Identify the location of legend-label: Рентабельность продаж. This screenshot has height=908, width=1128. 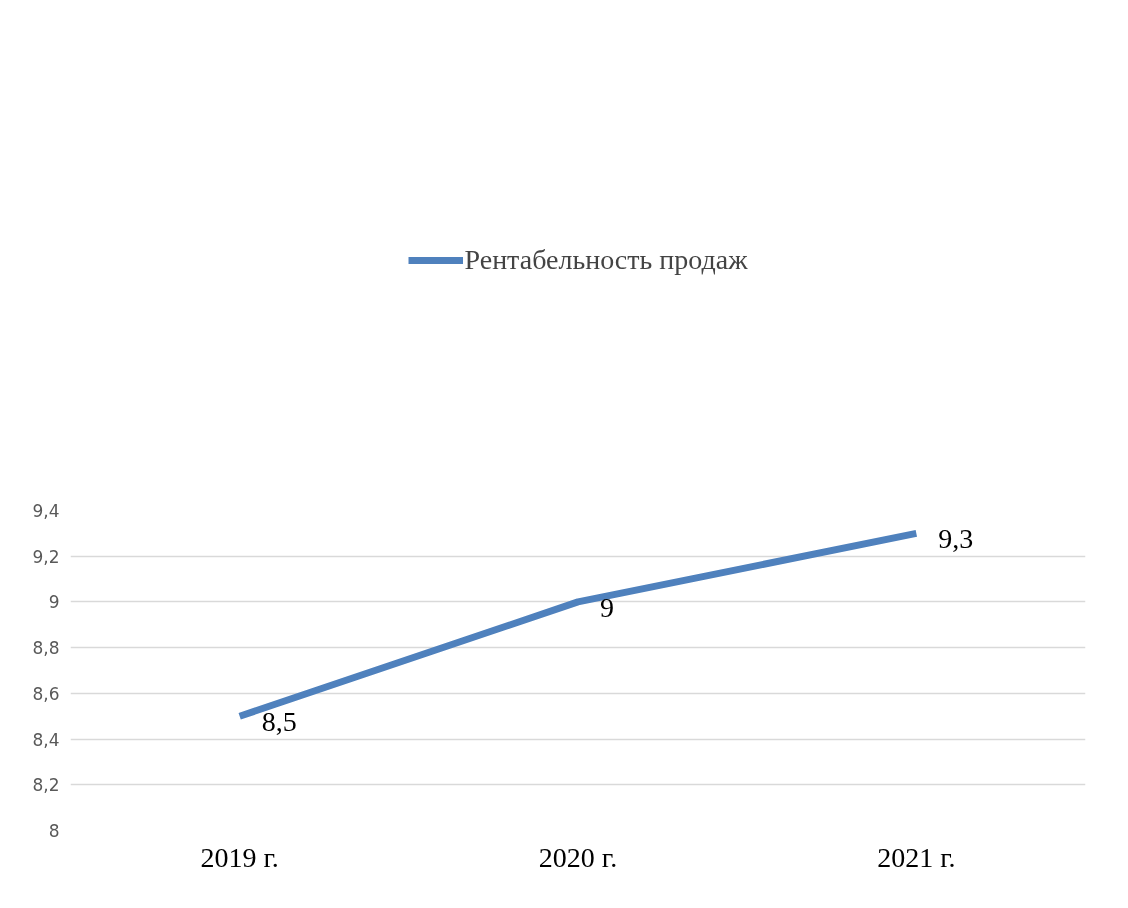
(606, 260).